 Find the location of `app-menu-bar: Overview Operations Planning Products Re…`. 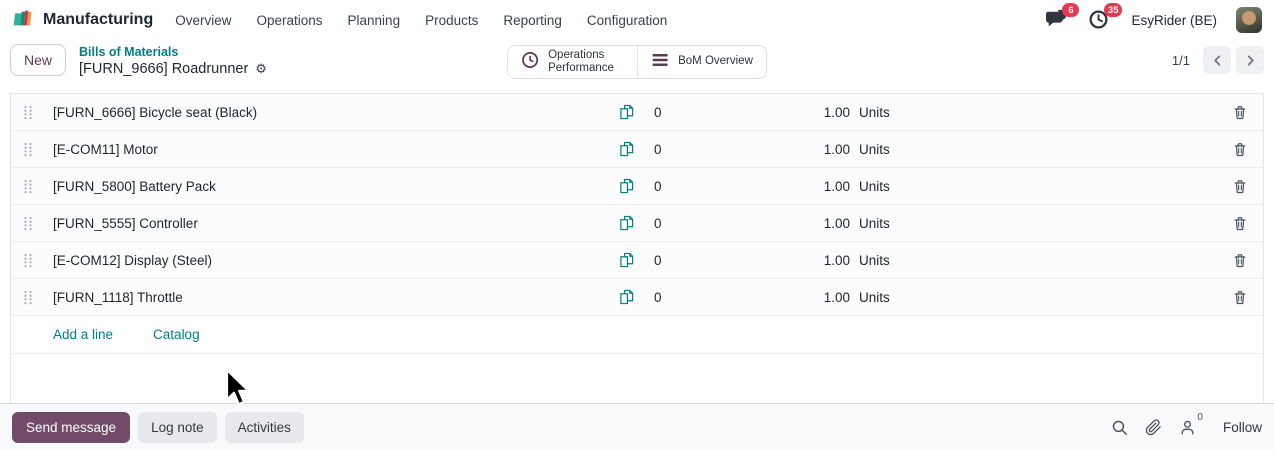

app-menu-bar: Overview Operations Planning Products Re… is located at coordinates (421, 20).